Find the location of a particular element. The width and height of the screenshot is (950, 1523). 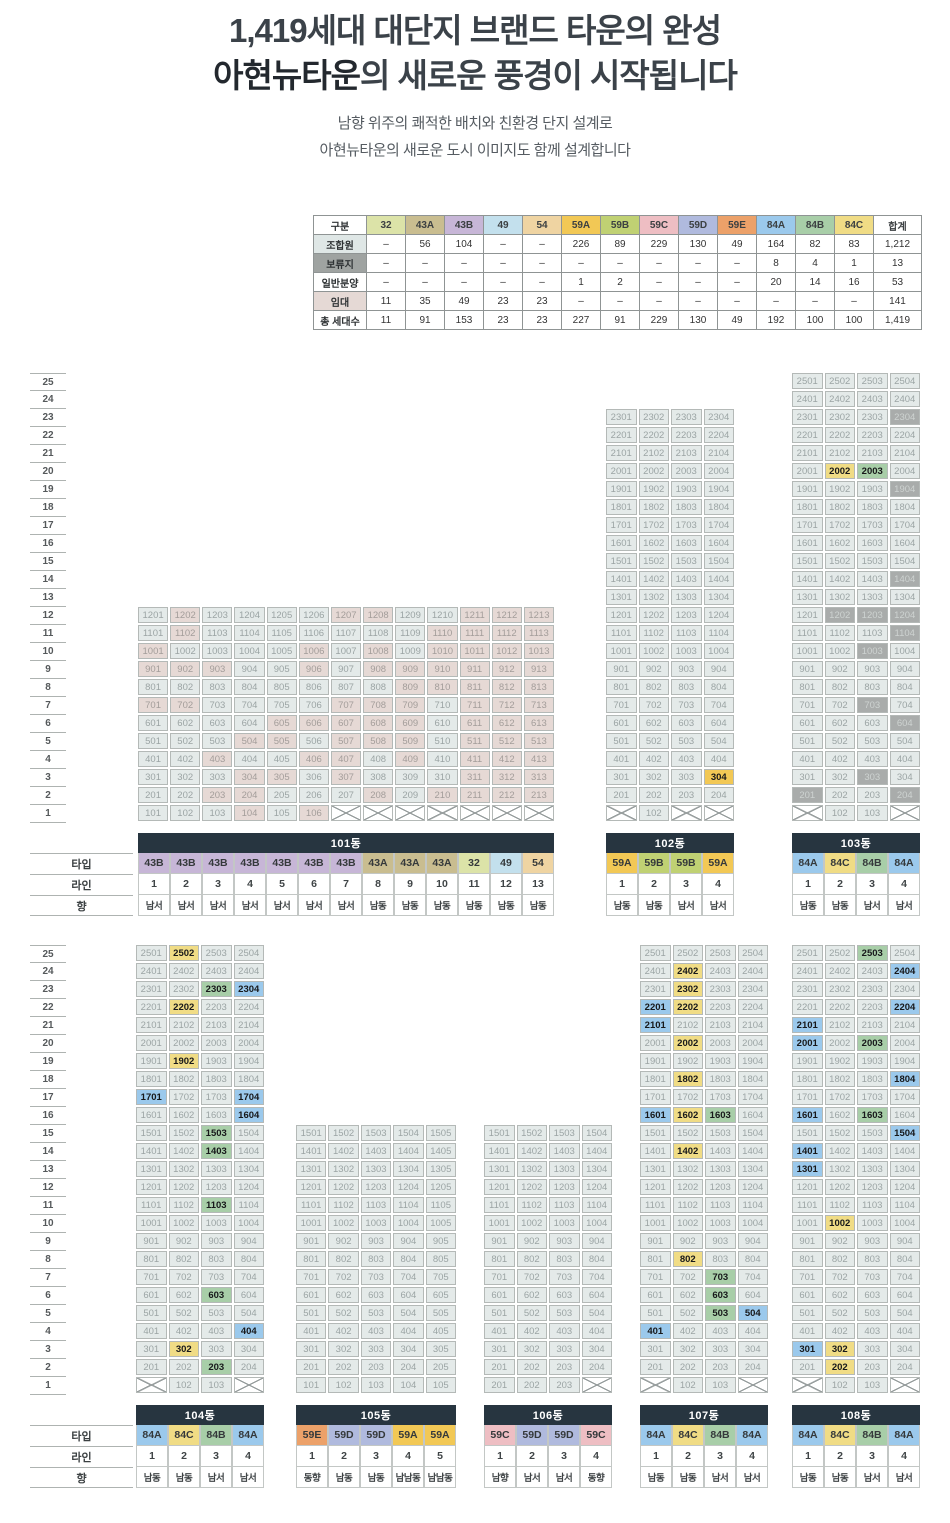

unit-cell: 1505 is located at coordinates (440, 1133).